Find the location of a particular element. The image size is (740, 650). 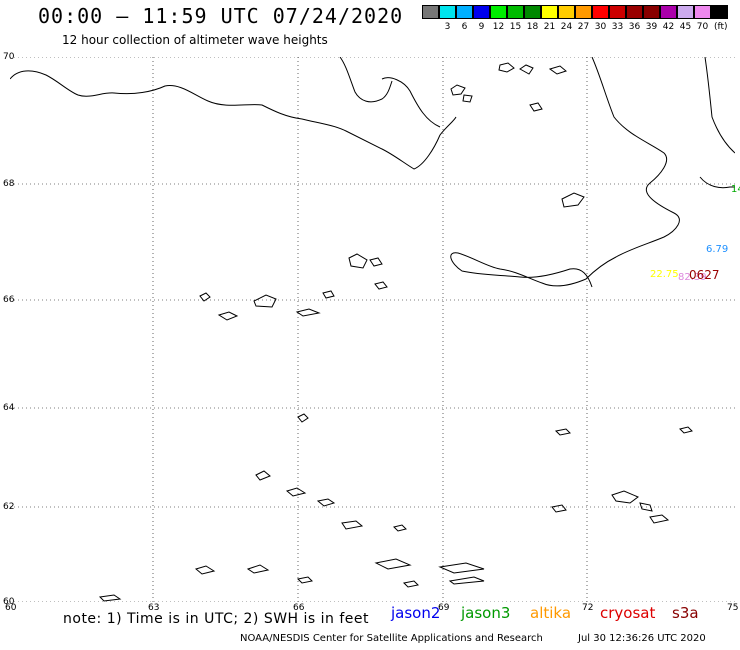

point-label: 0627 is located at coordinates (704, 275).